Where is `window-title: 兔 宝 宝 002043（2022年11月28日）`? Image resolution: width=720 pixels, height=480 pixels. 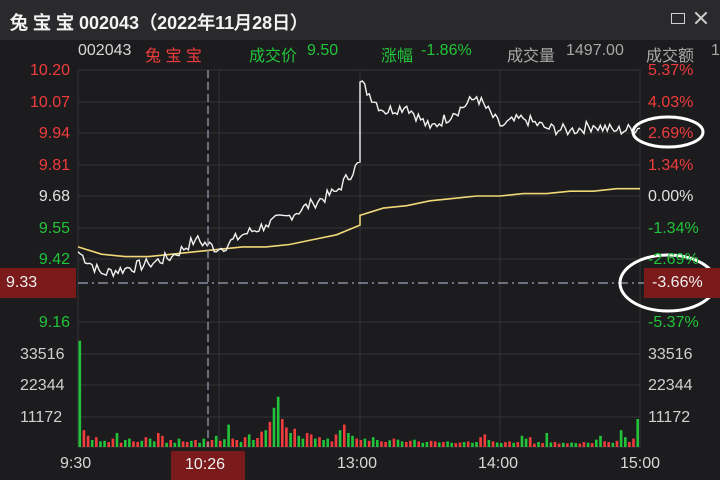 window-title: 兔 宝 宝 002043（2022年11月28日） is located at coordinates (159, 23).